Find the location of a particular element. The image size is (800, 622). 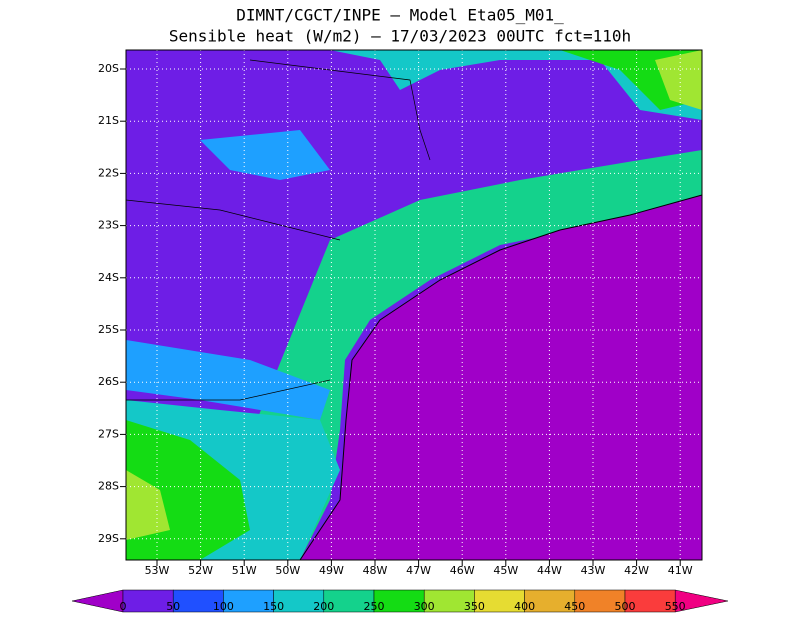

lon-label: 52W is located at coordinates (200, 570).